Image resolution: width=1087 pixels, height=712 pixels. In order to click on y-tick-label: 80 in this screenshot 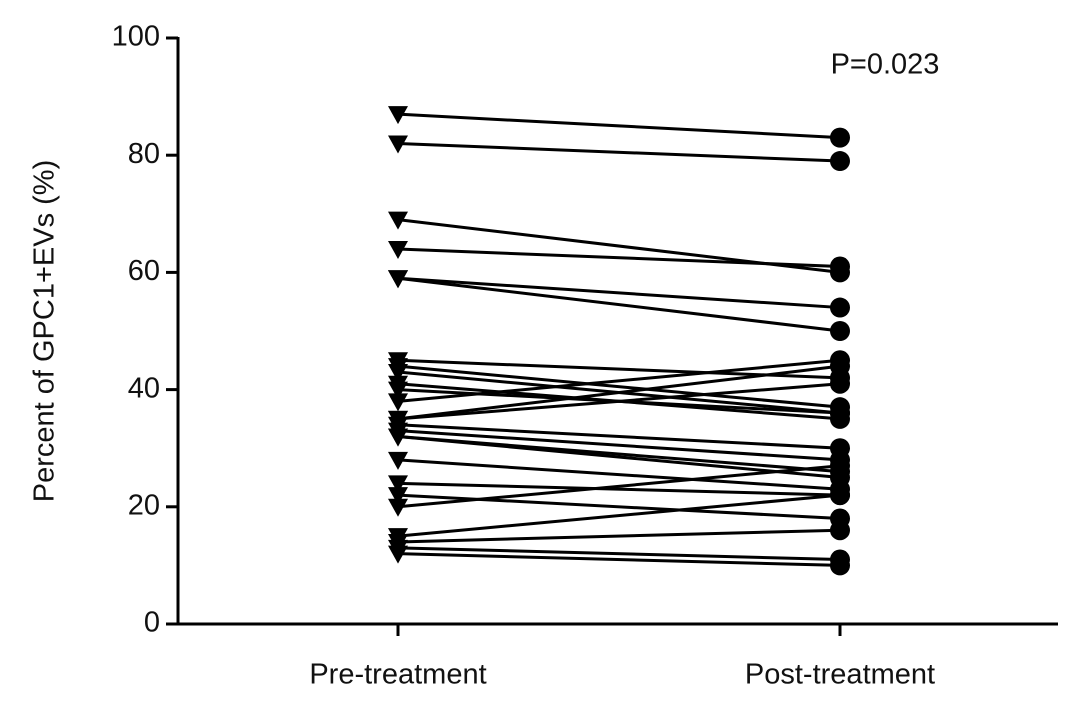, I will do `click(144, 154)`.